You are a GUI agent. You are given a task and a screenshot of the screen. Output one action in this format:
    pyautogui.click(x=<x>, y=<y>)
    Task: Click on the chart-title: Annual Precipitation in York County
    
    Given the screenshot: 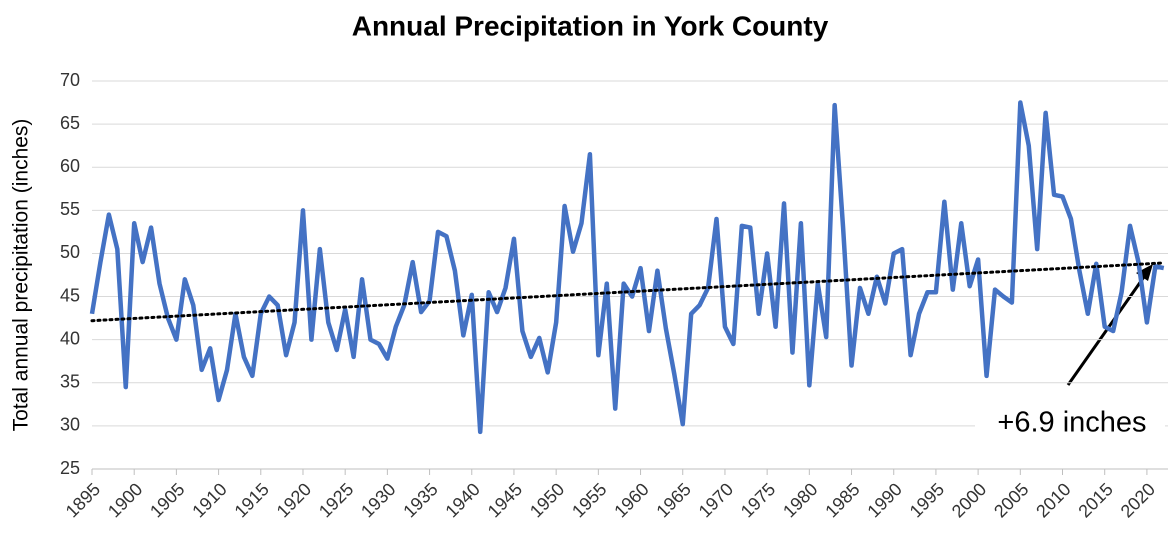 What is the action you would take?
    pyautogui.click(x=590, y=25)
    